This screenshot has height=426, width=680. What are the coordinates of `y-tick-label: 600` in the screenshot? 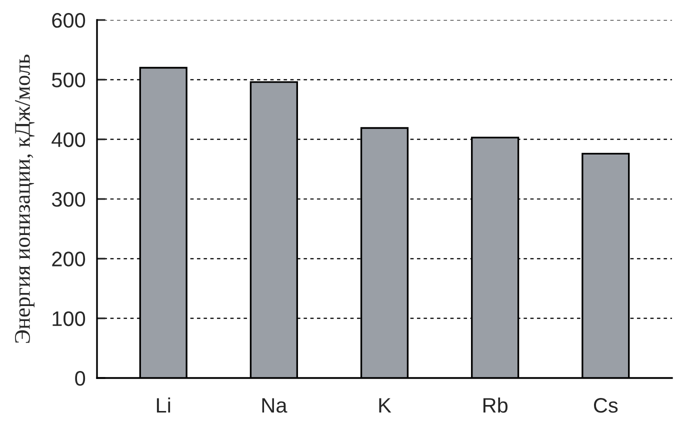 It's located at (69, 20).